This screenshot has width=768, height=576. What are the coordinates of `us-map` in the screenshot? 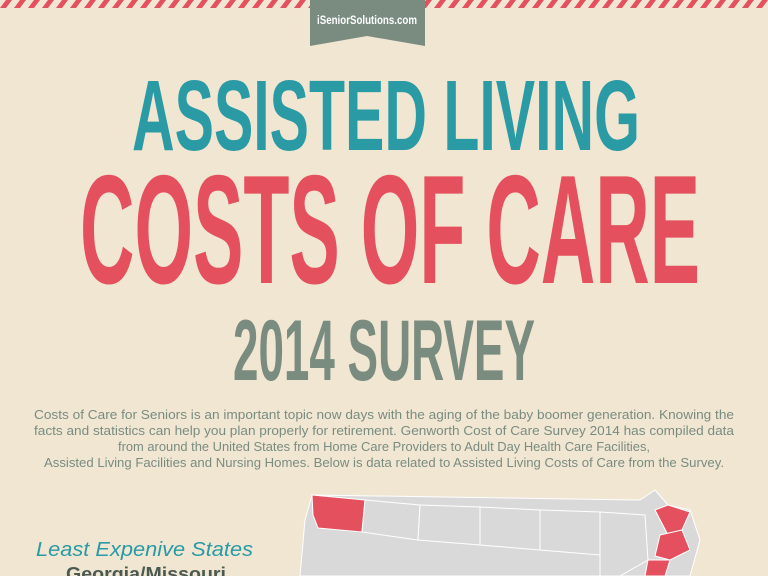 It's located at (500, 532).